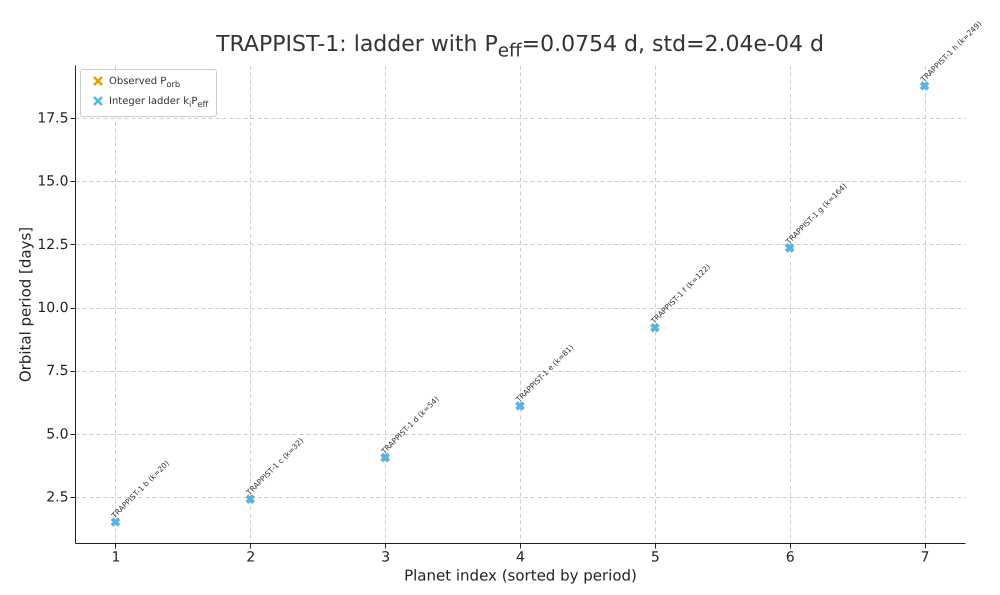 This screenshot has width=1000, height=595. What do you see at coordinates (520, 47) in the screenshot?
I see `chart-title: TRAPPIST-1: ladder with P$_{eff}$=0.0754 d, std=2.04e-04 d` at bounding box center [520, 47].